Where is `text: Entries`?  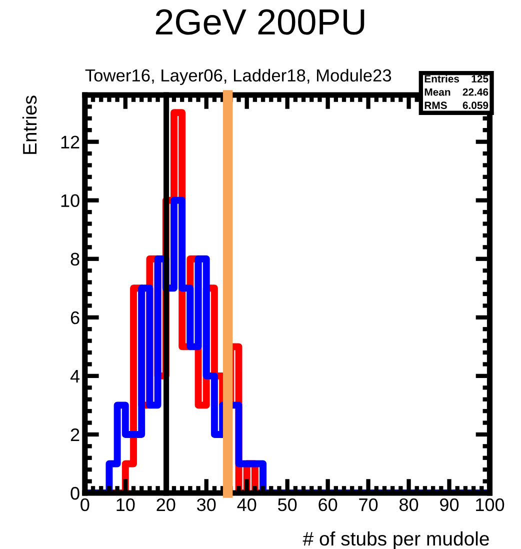 text: Entries is located at coordinates (442, 78).